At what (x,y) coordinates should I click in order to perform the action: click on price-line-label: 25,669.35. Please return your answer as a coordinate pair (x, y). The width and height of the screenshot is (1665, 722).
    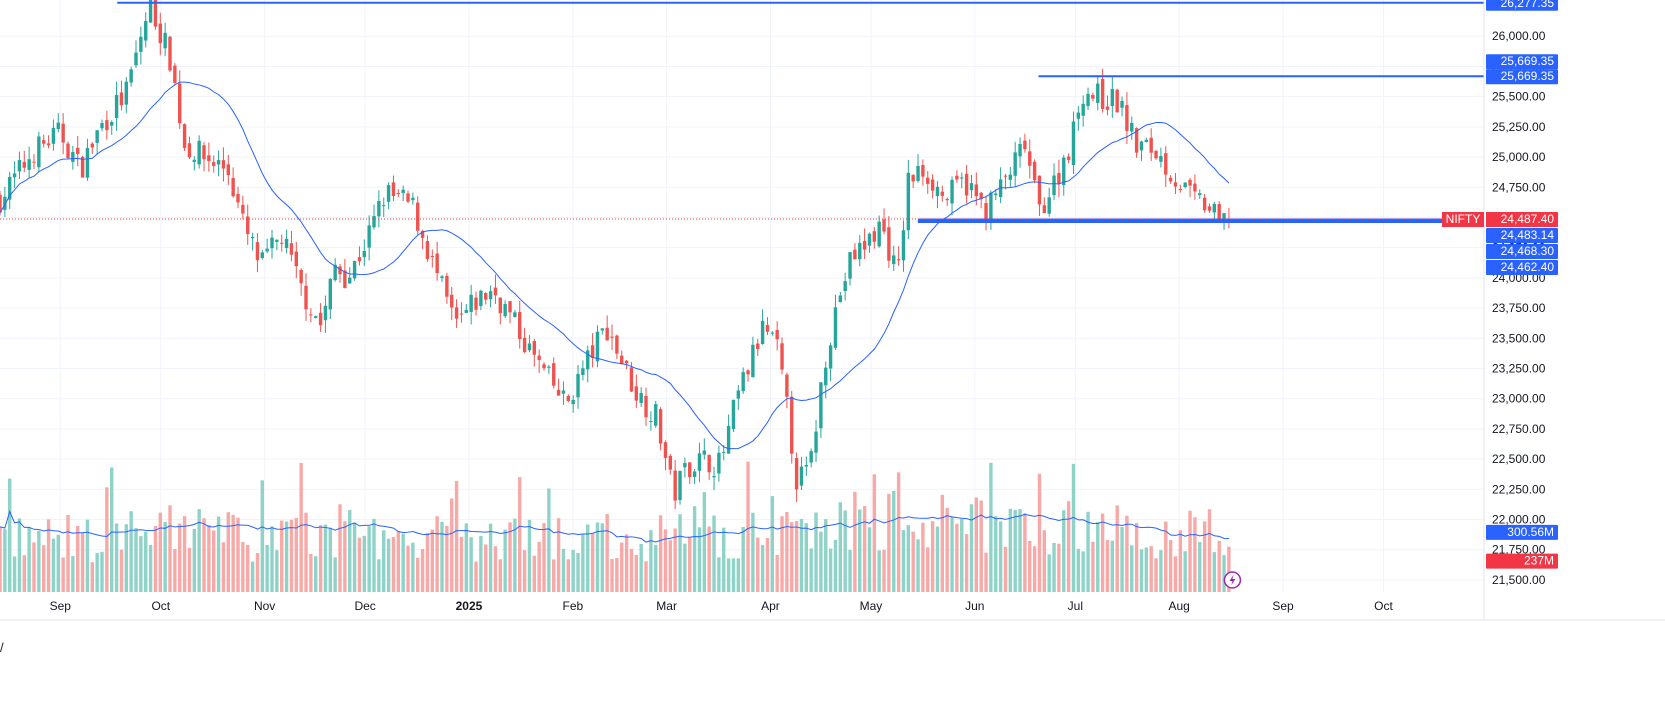
    Looking at the image, I should click on (1522, 77).